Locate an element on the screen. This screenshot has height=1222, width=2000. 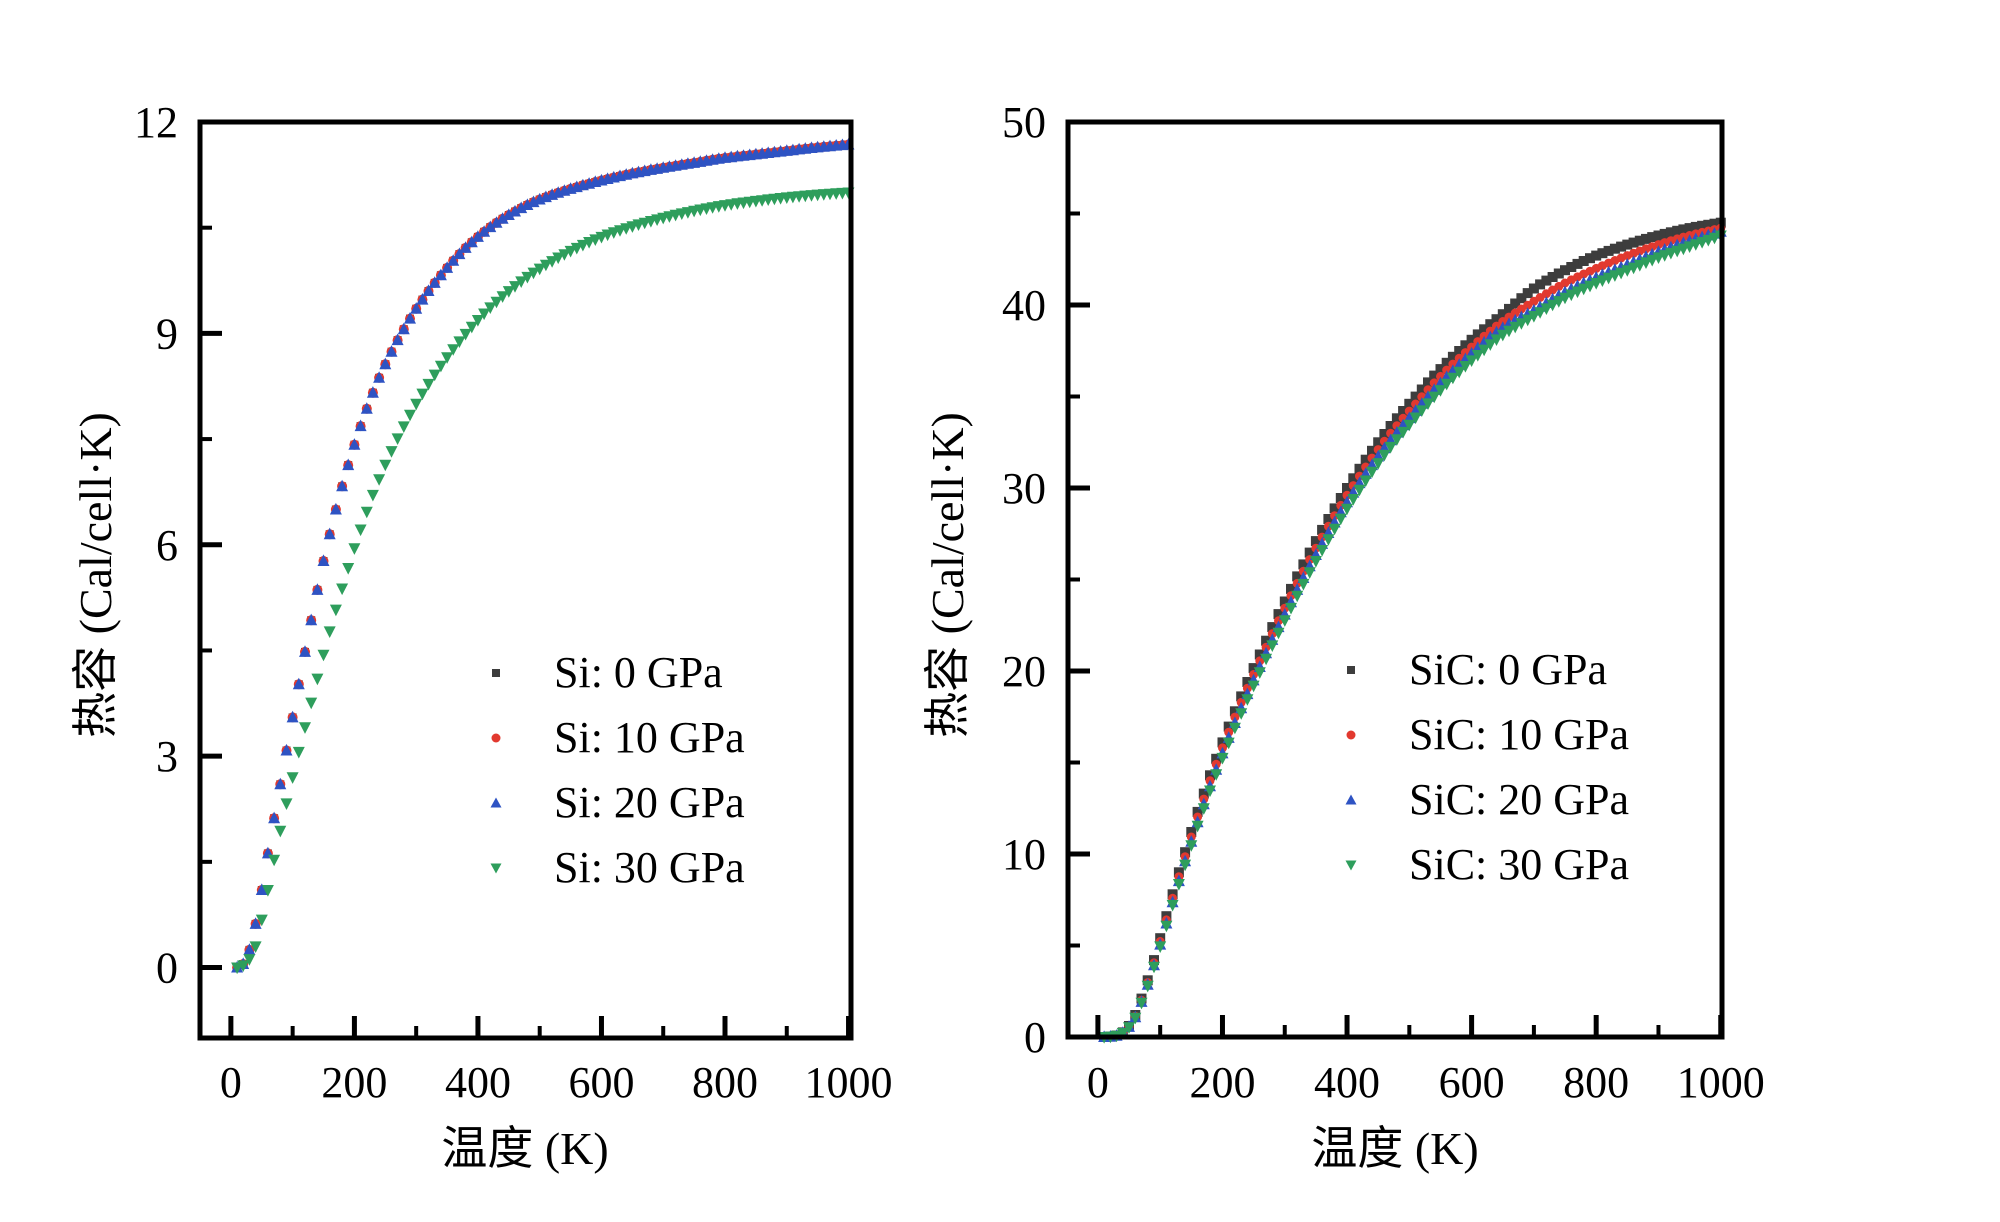
sic-x-axis-title: 温度 (K) is located at coordinates (1395, 1148).